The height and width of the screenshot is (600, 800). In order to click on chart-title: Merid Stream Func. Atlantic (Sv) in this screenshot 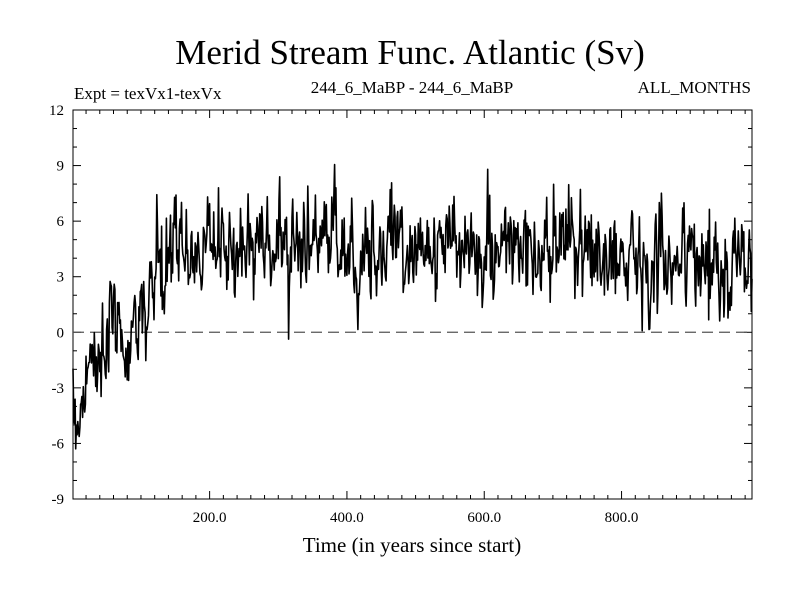, I will do `click(410, 52)`.